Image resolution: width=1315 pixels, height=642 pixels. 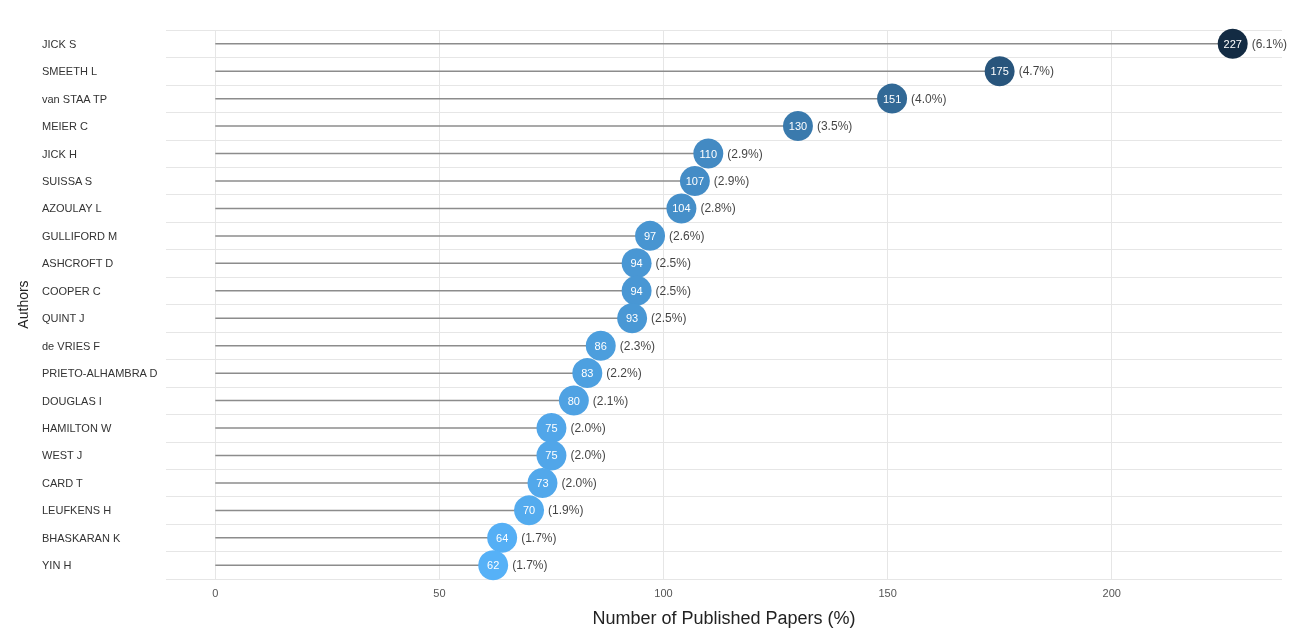 What do you see at coordinates (834, 126) in the screenshot?
I see `annotation: (3.5%)` at bounding box center [834, 126].